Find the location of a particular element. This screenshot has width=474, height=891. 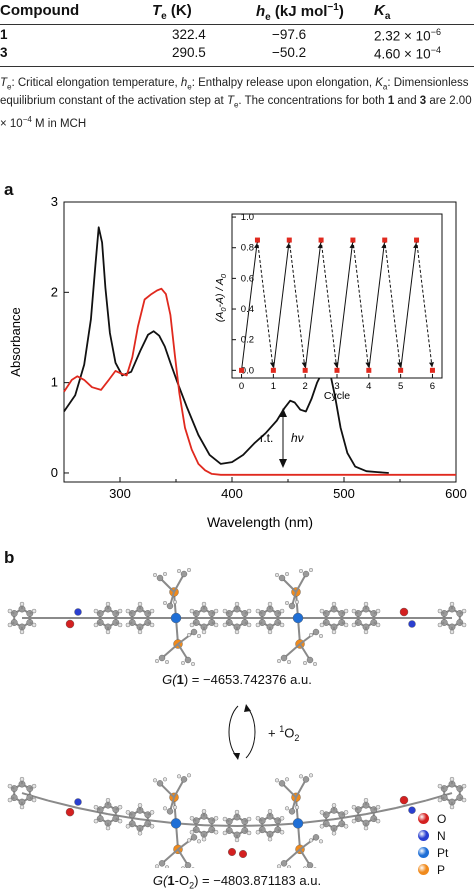

inset-x-tick-label: 4 is located at coordinates (368, 386).